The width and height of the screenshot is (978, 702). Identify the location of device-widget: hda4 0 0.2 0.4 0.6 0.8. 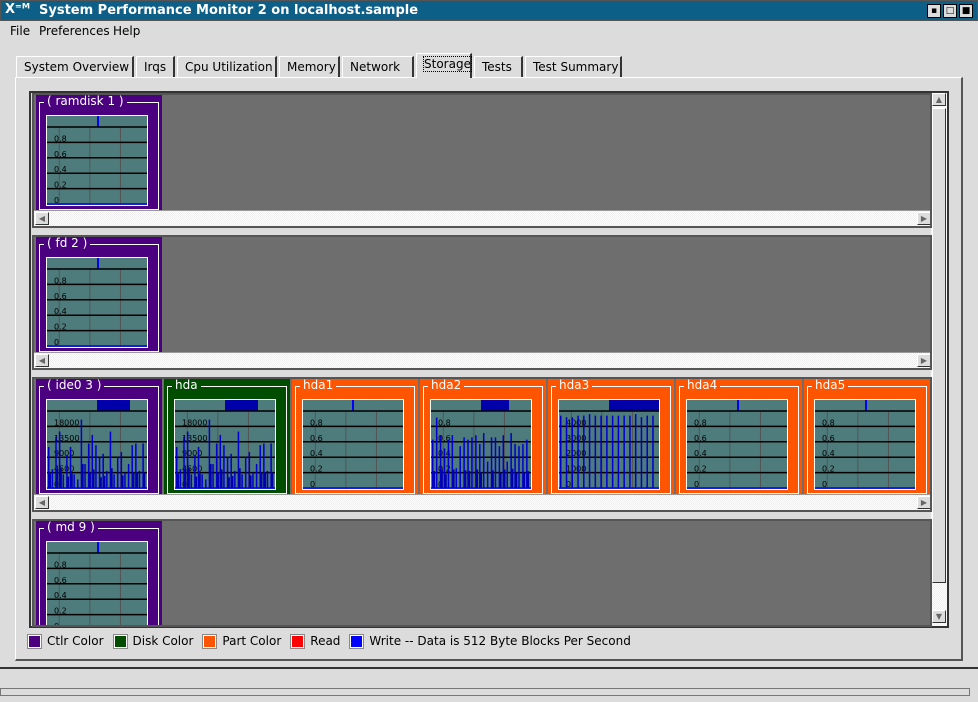
(739, 437).